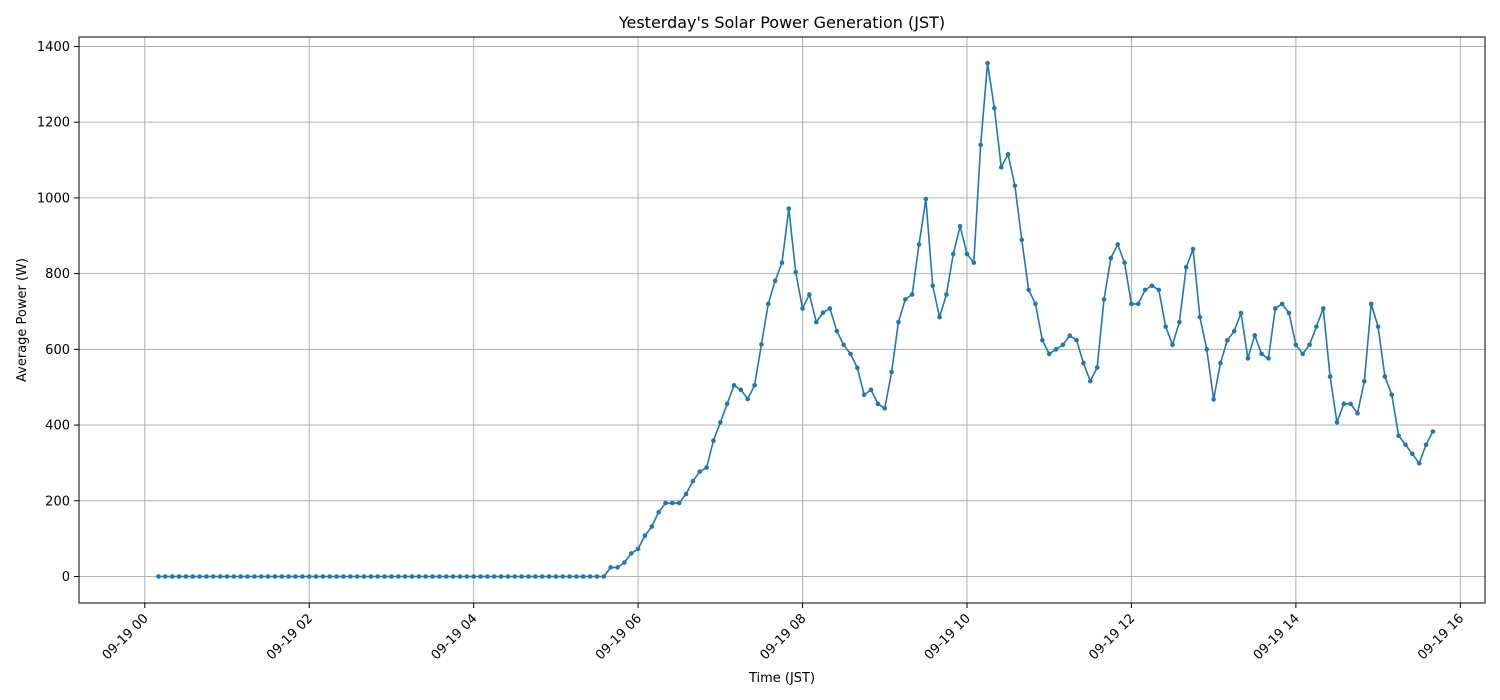 The height and width of the screenshot is (700, 1500). Describe the element at coordinates (53, 198) in the screenshot. I see `y-tick-label: 1000` at that location.